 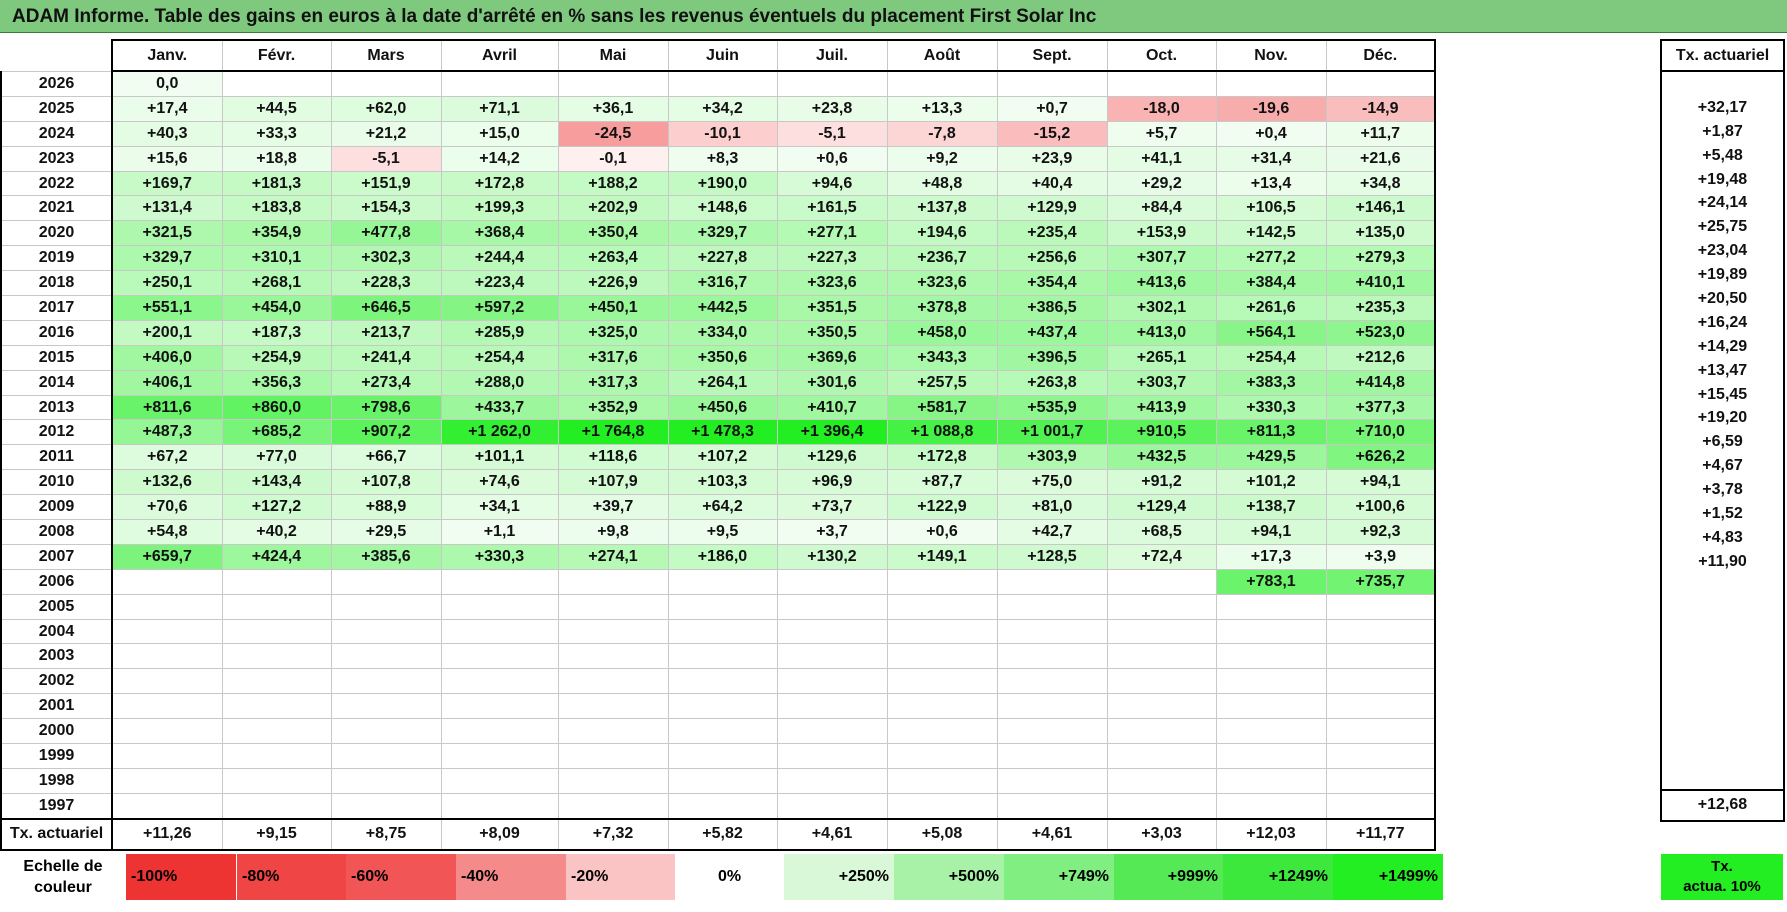 What do you see at coordinates (386, 482) in the screenshot?
I see `value-cell: +107,8` at bounding box center [386, 482].